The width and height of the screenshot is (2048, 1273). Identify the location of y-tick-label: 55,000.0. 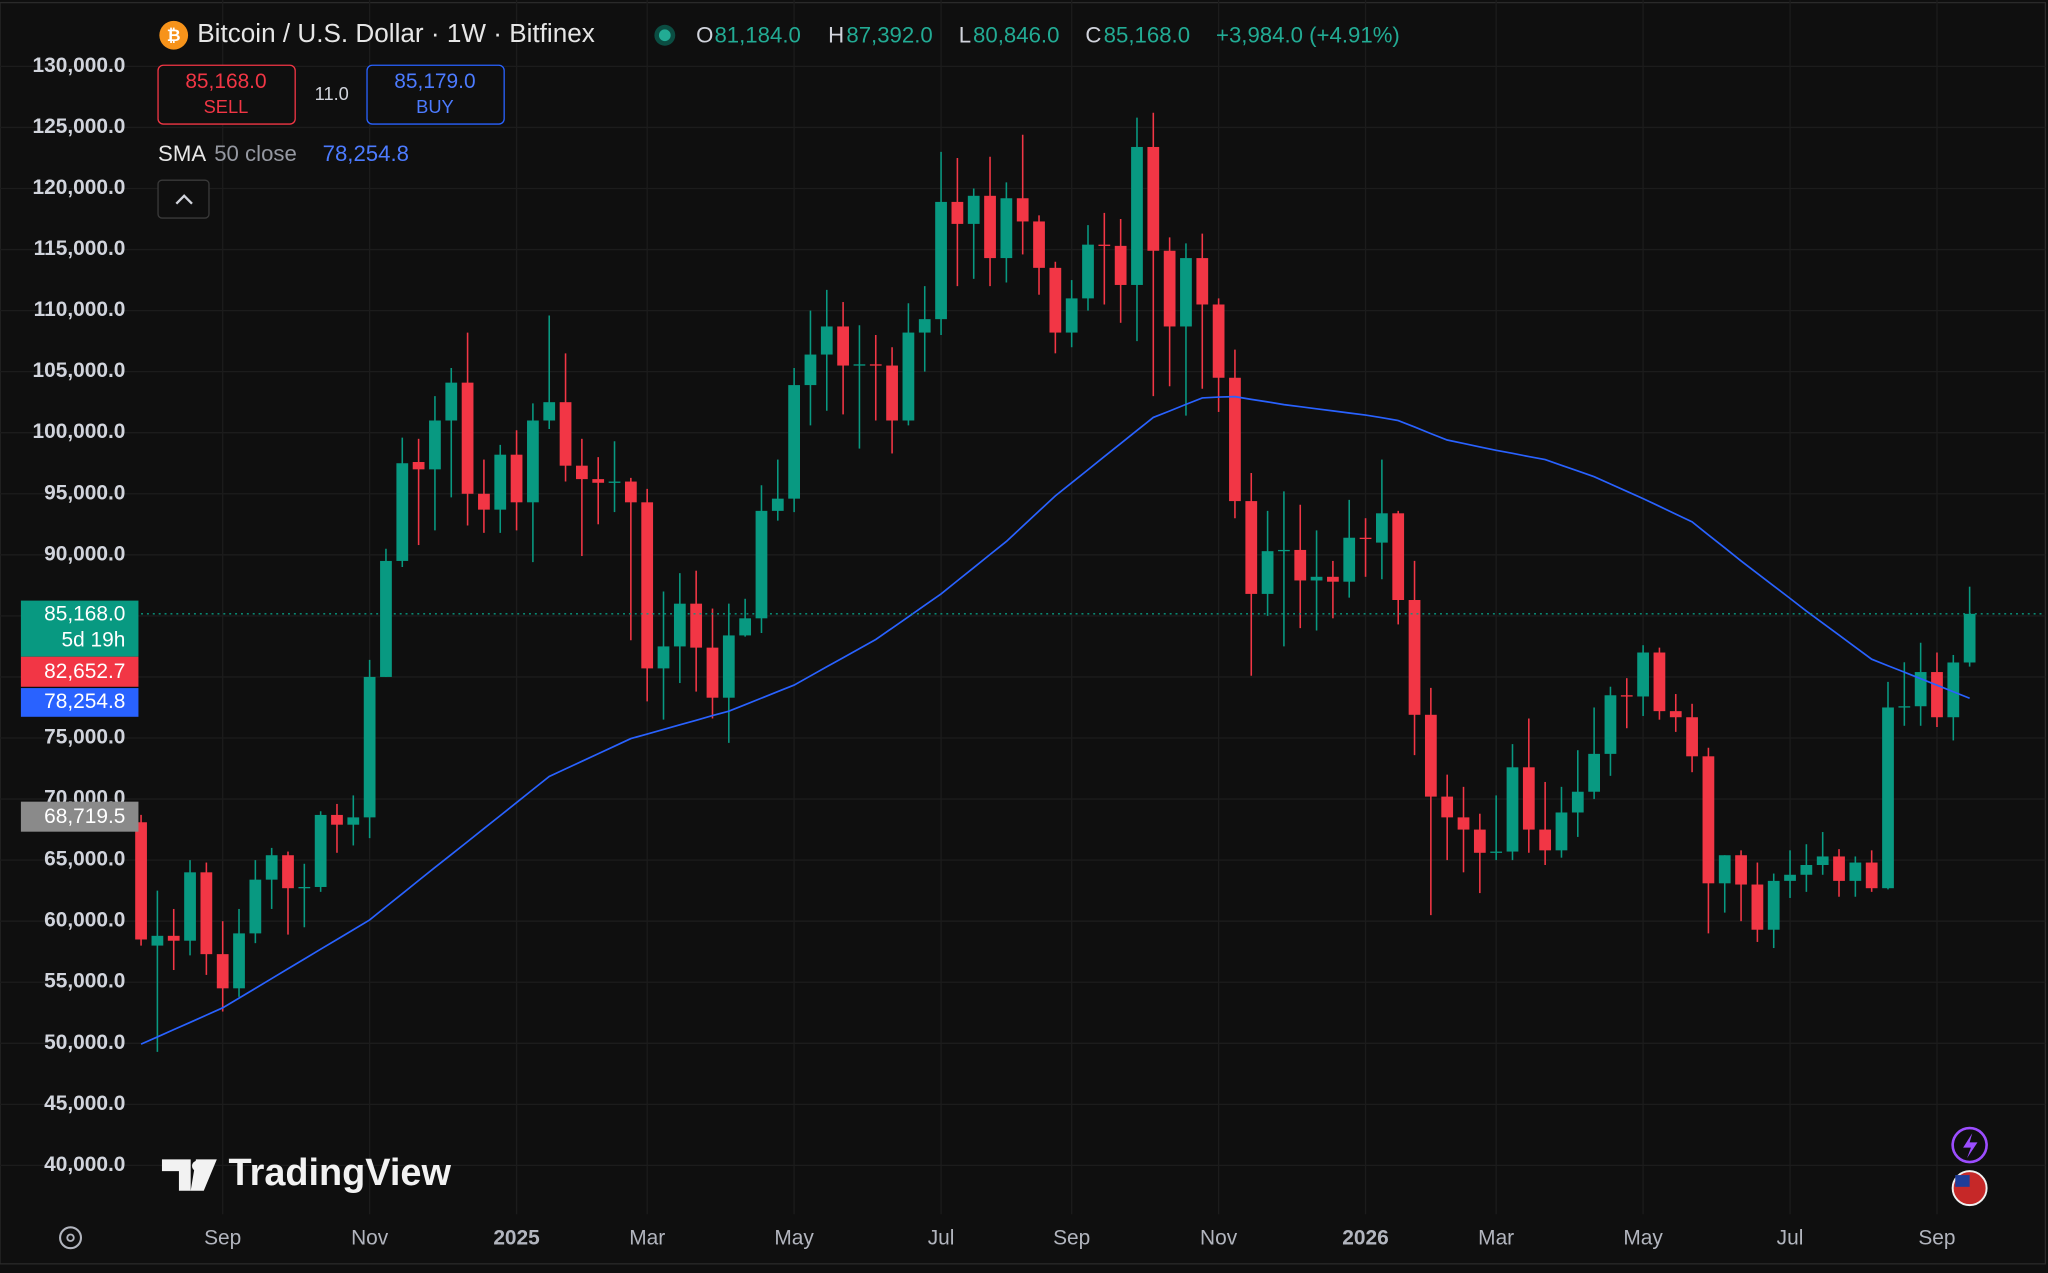
(84, 981).